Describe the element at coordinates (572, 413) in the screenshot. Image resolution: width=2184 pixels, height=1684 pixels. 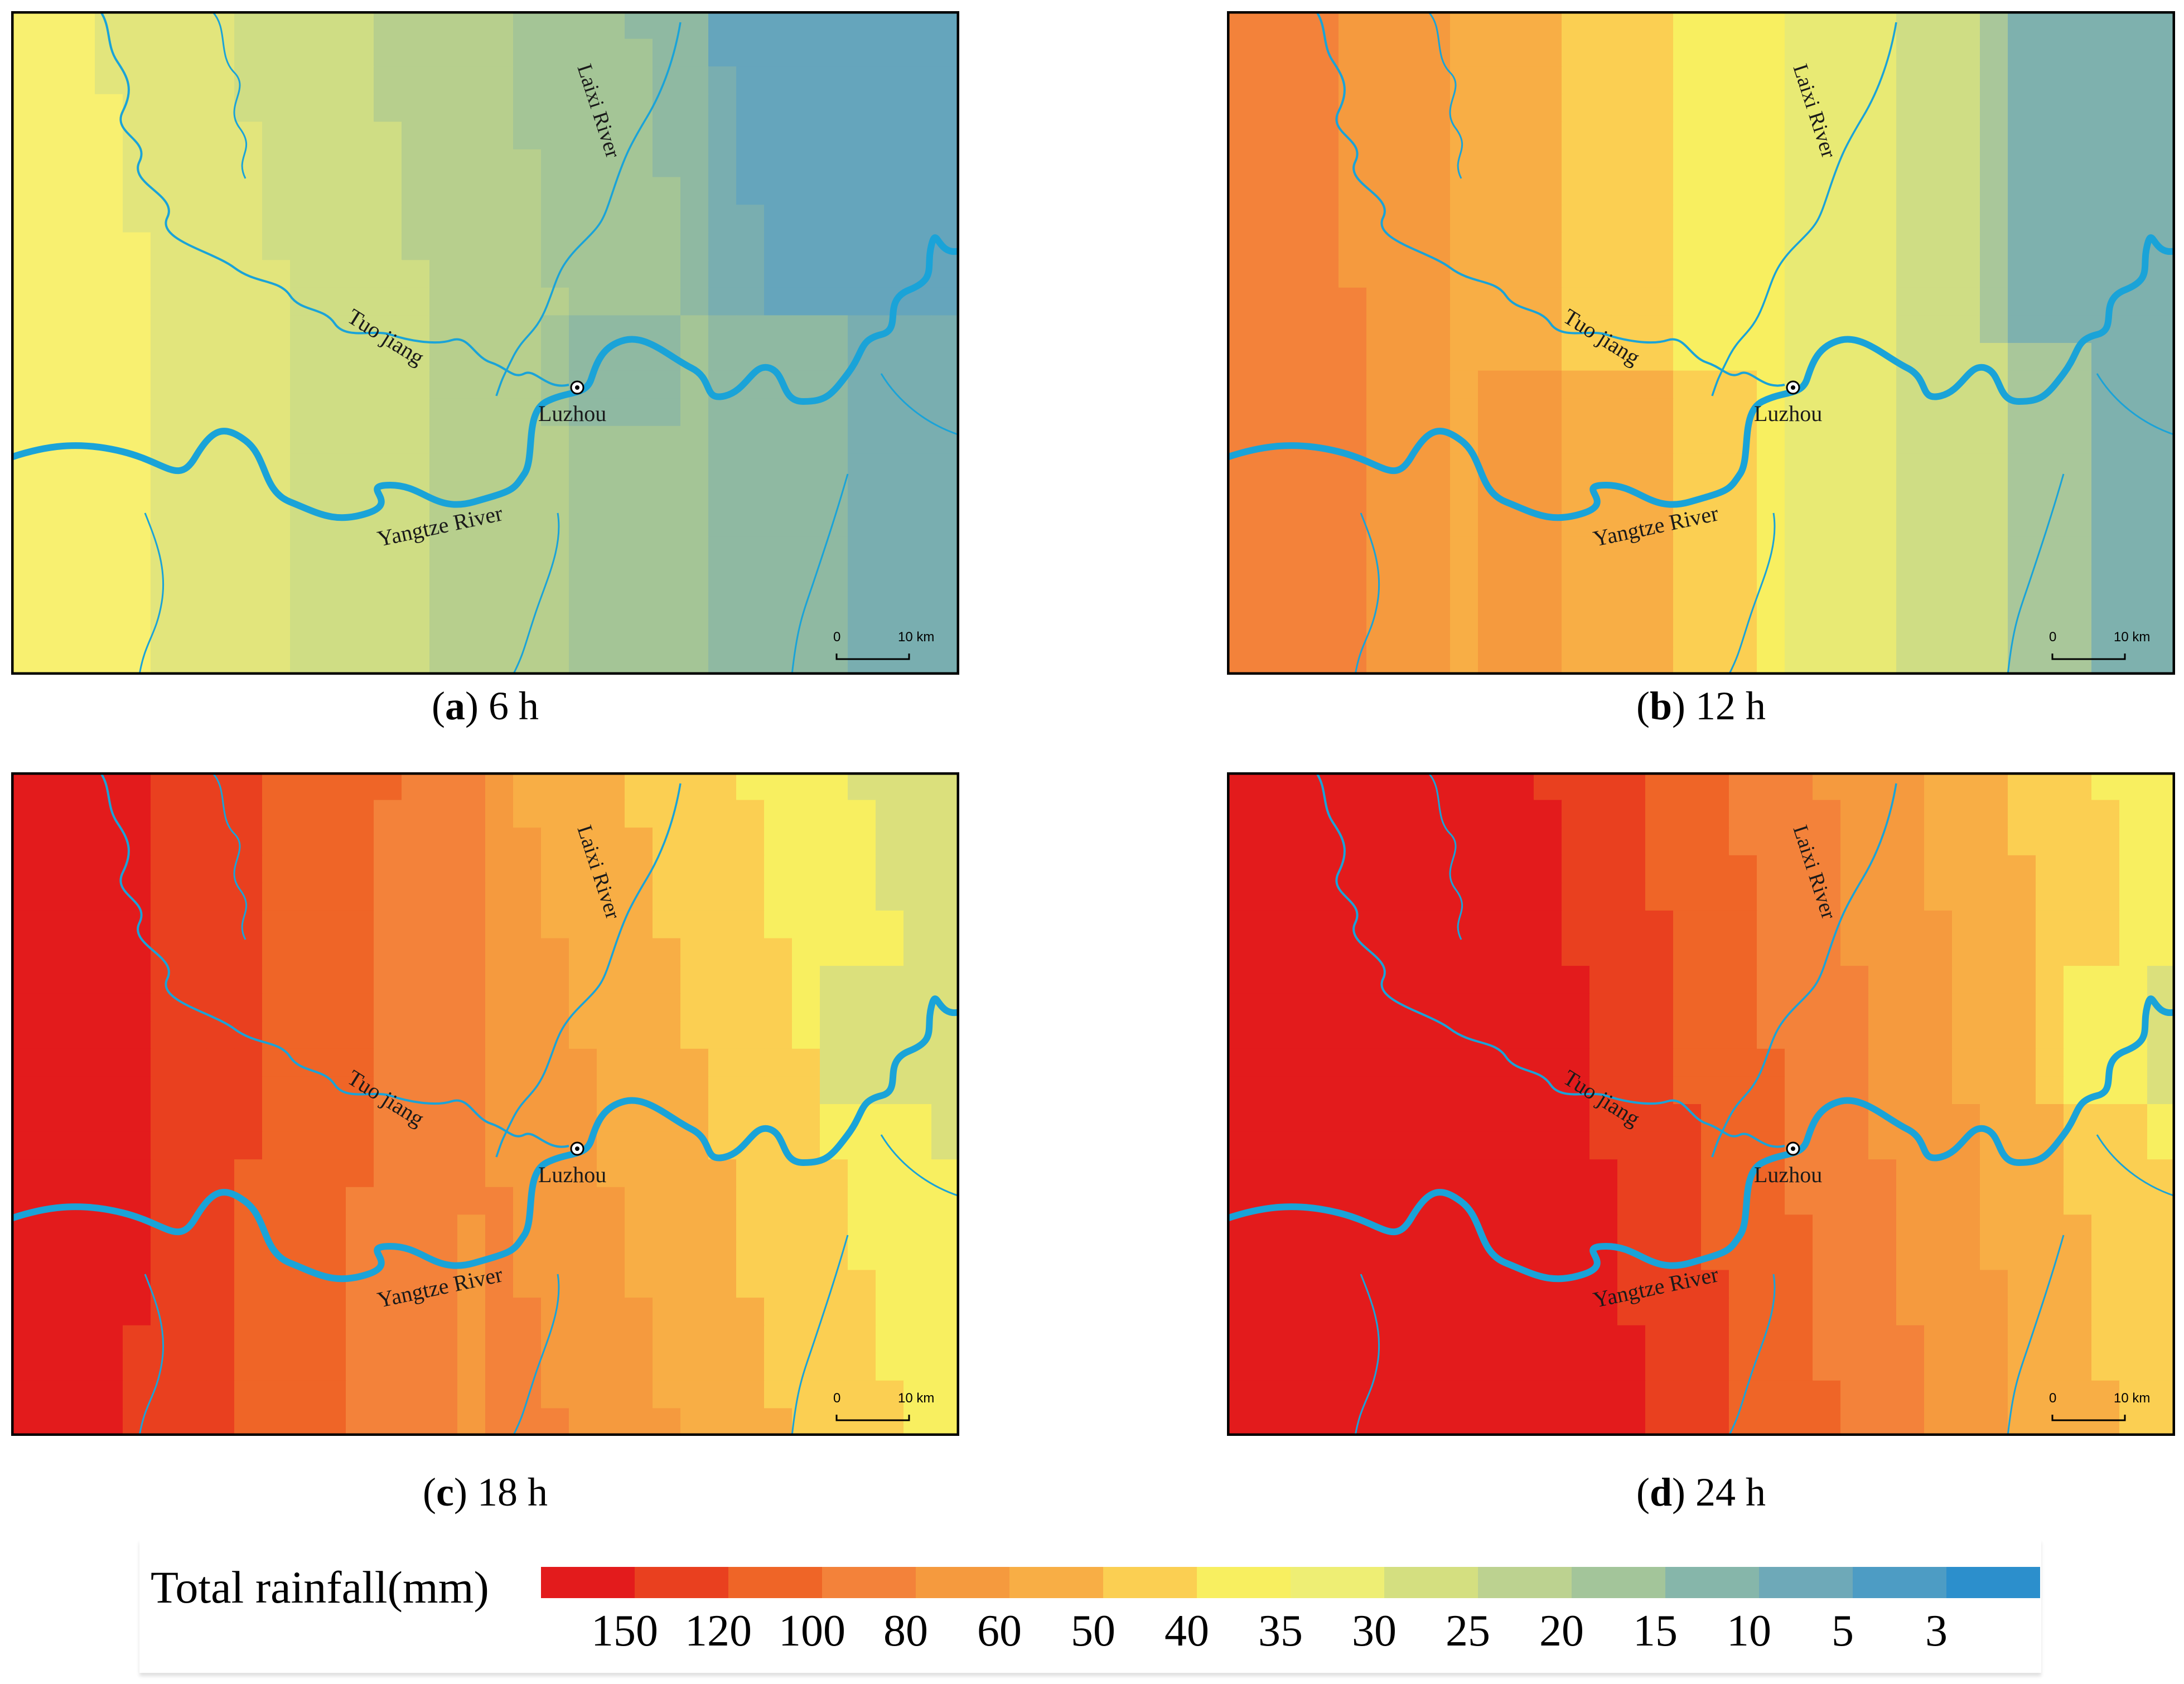
I see `city-label: Luzhou` at that location.